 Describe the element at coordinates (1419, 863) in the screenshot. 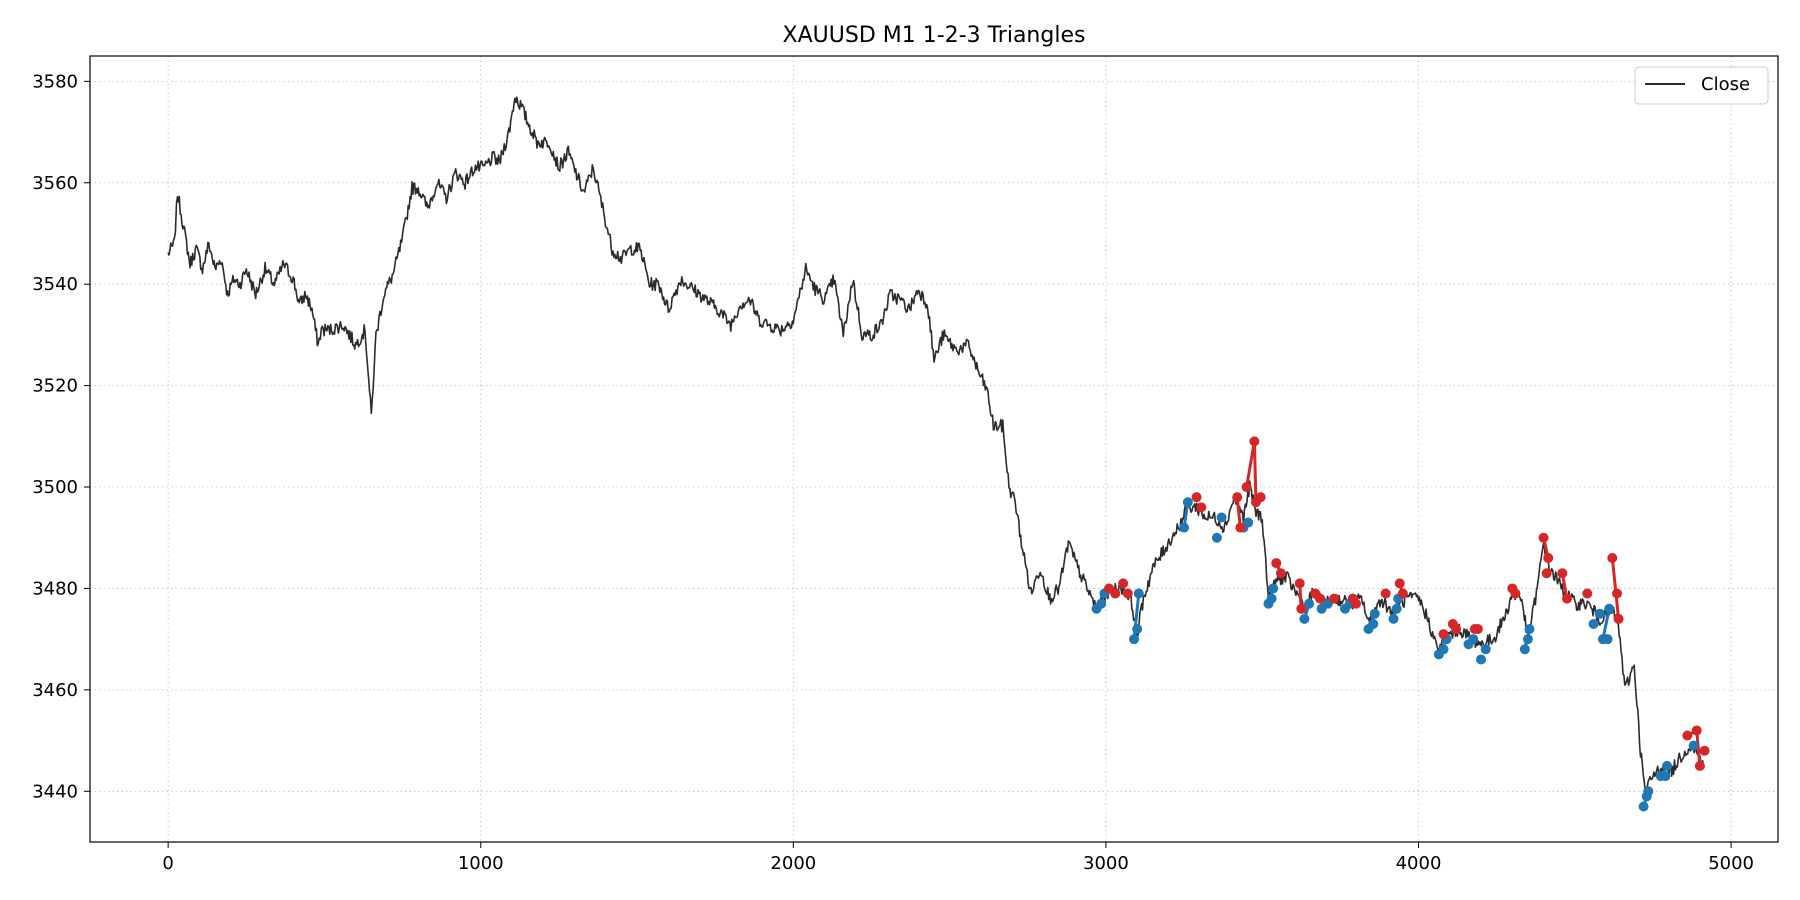

I see `x-tick-label: 4000` at that location.